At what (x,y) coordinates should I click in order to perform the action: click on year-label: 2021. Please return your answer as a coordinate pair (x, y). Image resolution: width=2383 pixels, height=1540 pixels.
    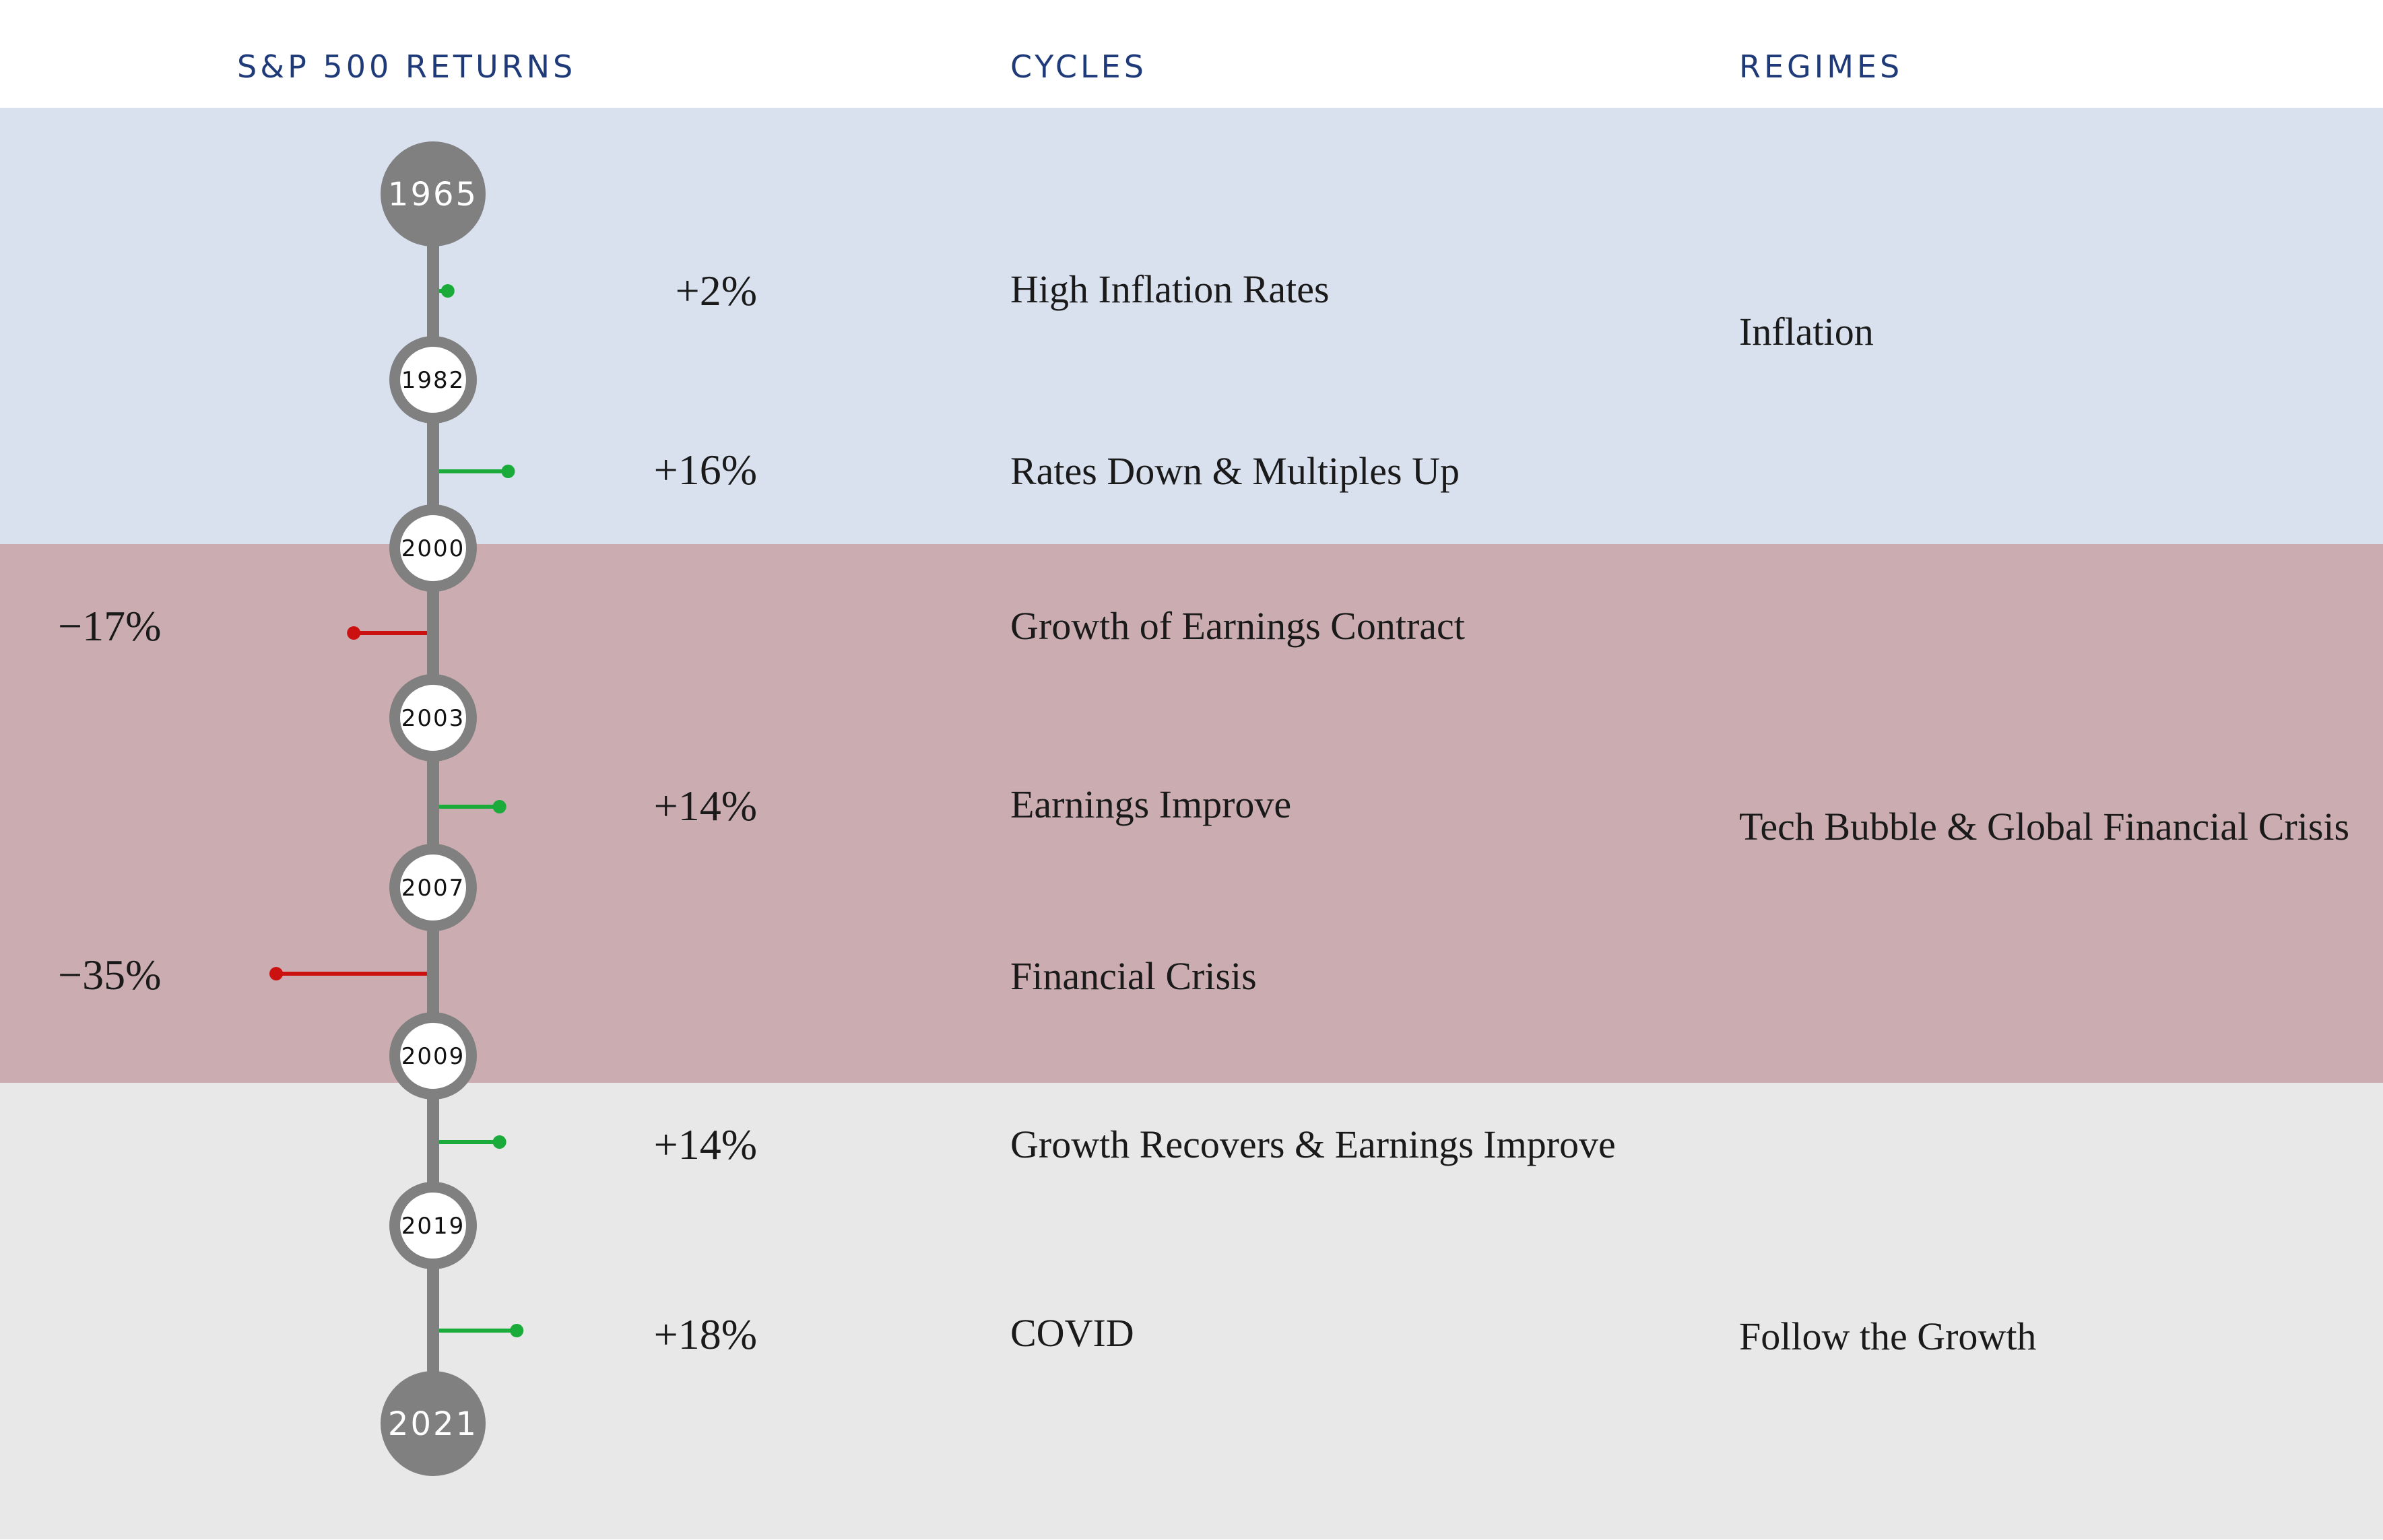
    Looking at the image, I should click on (433, 1424).